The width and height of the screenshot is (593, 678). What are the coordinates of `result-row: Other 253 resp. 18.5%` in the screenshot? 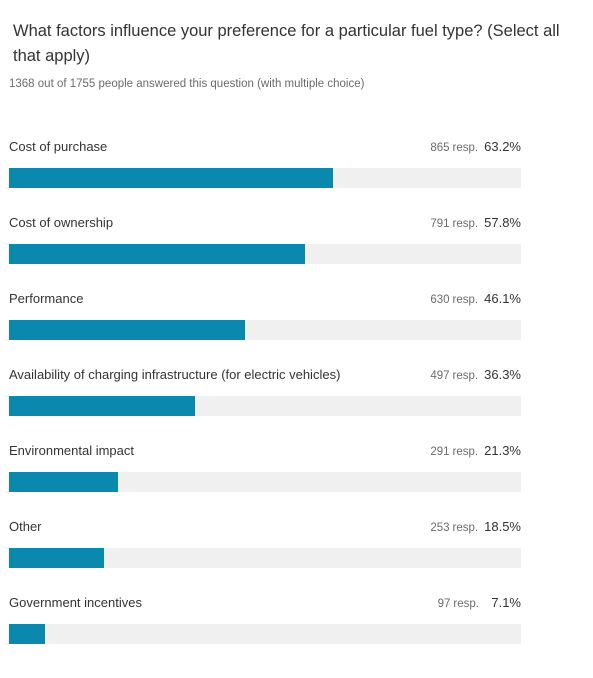 It's located at (265, 556).